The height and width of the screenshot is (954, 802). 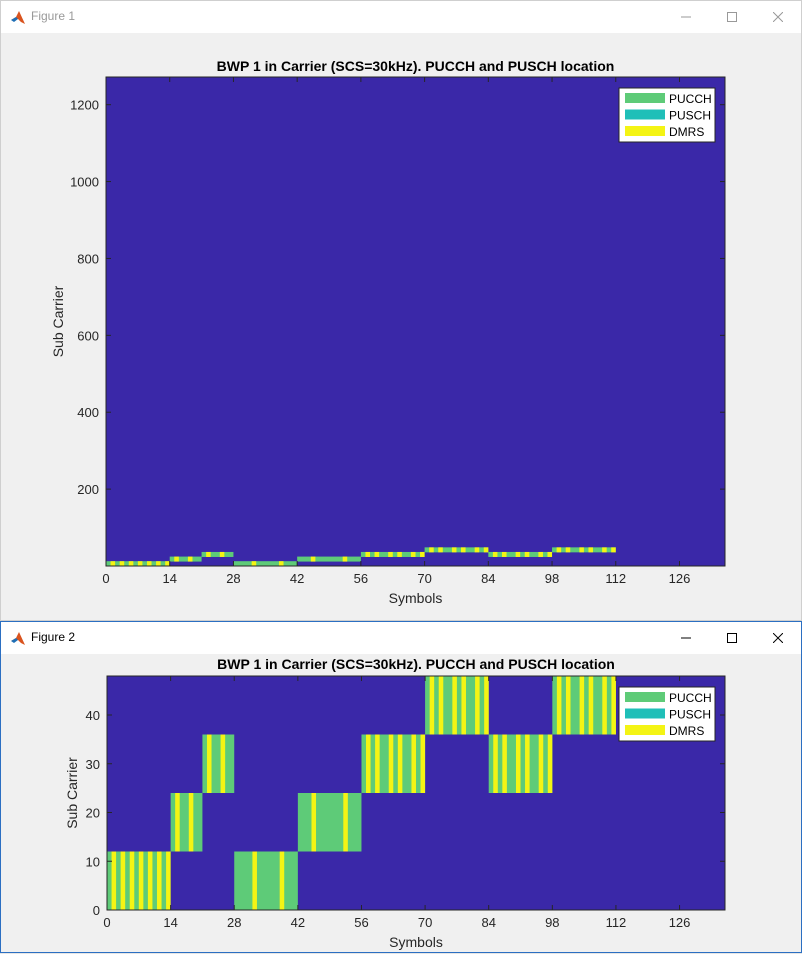 I want to click on x-tick-label: 0, so click(x=106, y=922).